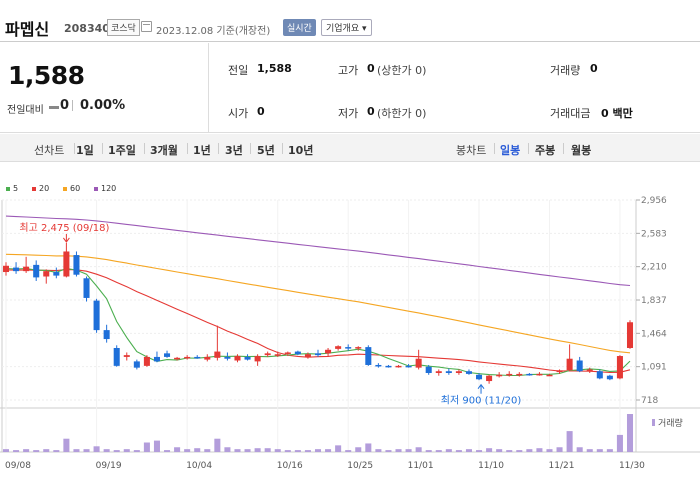  Describe the element at coordinates (632, 466) in the screenshot. I see `x-tick-label: 11/30` at that location.